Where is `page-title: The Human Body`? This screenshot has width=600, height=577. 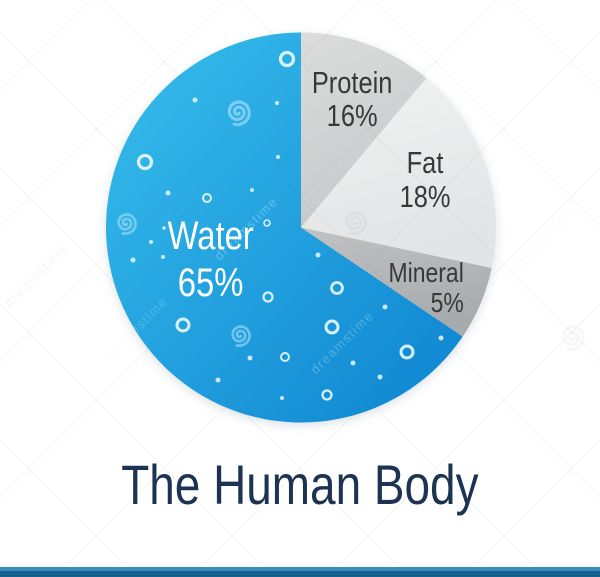 page-title: The Human Body is located at coordinates (300, 484).